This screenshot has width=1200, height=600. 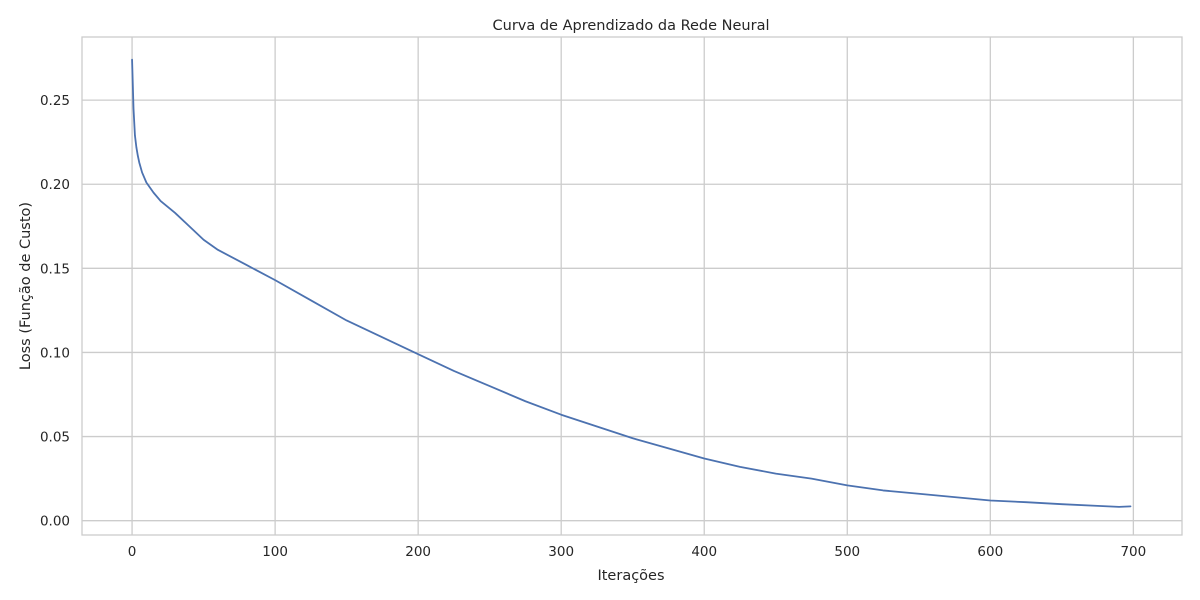 I want to click on y-tick-label: 0.05, so click(x=55, y=438).